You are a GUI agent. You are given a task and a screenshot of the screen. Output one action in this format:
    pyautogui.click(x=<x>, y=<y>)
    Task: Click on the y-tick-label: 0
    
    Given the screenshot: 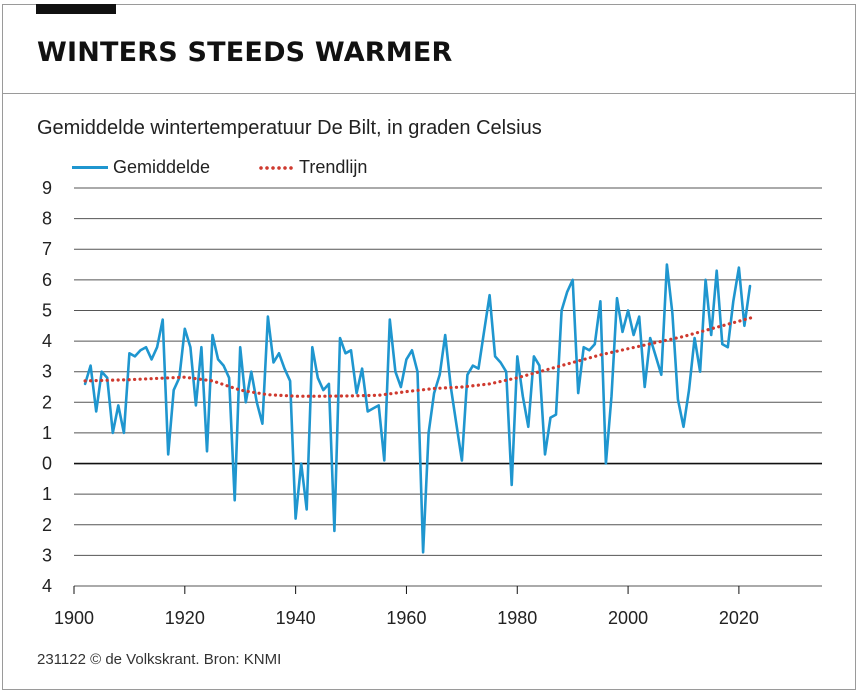 What is the action you would take?
    pyautogui.click(x=47, y=464)
    